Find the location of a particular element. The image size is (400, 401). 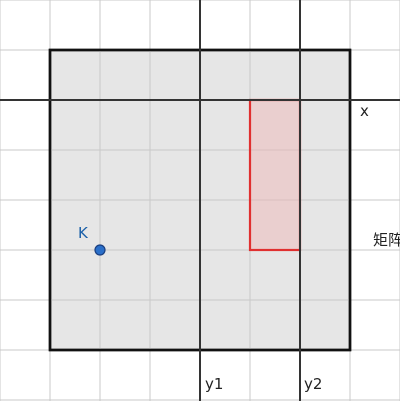

point-k-label: K is located at coordinates (83, 233).